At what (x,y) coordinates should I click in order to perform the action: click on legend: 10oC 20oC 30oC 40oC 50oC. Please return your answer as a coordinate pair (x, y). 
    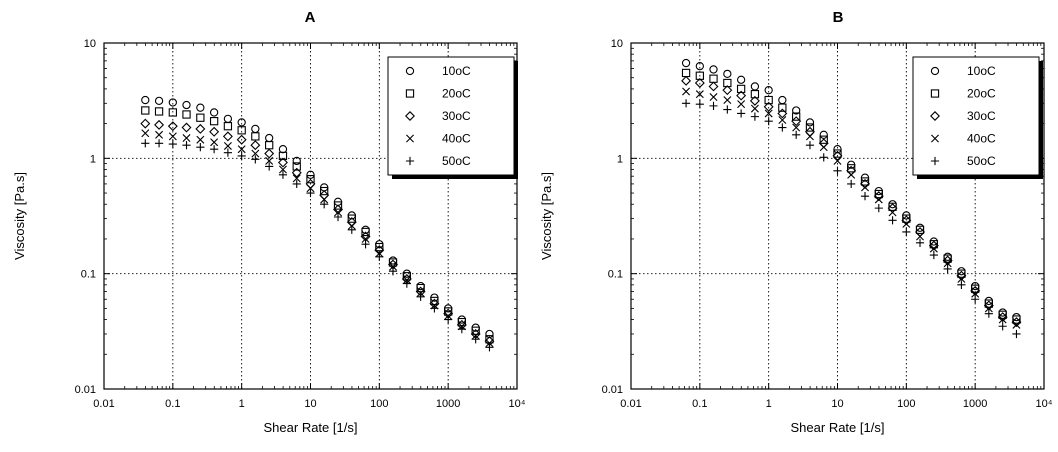
    Looking at the image, I should click on (452, 117).